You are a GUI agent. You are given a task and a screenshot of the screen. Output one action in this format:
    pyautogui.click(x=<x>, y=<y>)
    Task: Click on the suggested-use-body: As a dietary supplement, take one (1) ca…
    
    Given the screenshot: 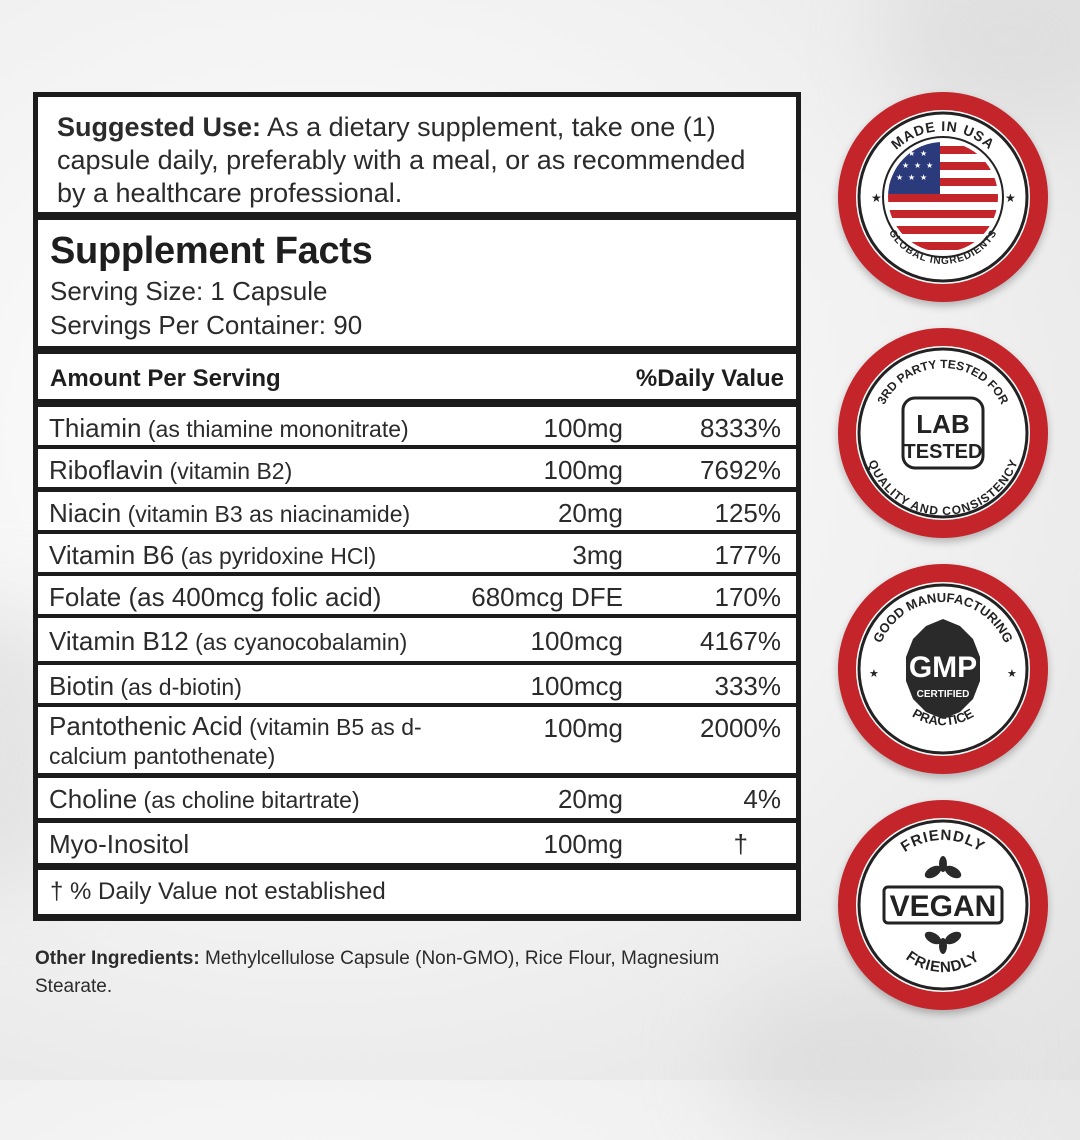 What is the action you would take?
    pyautogui.click(x=401, y=160)
    